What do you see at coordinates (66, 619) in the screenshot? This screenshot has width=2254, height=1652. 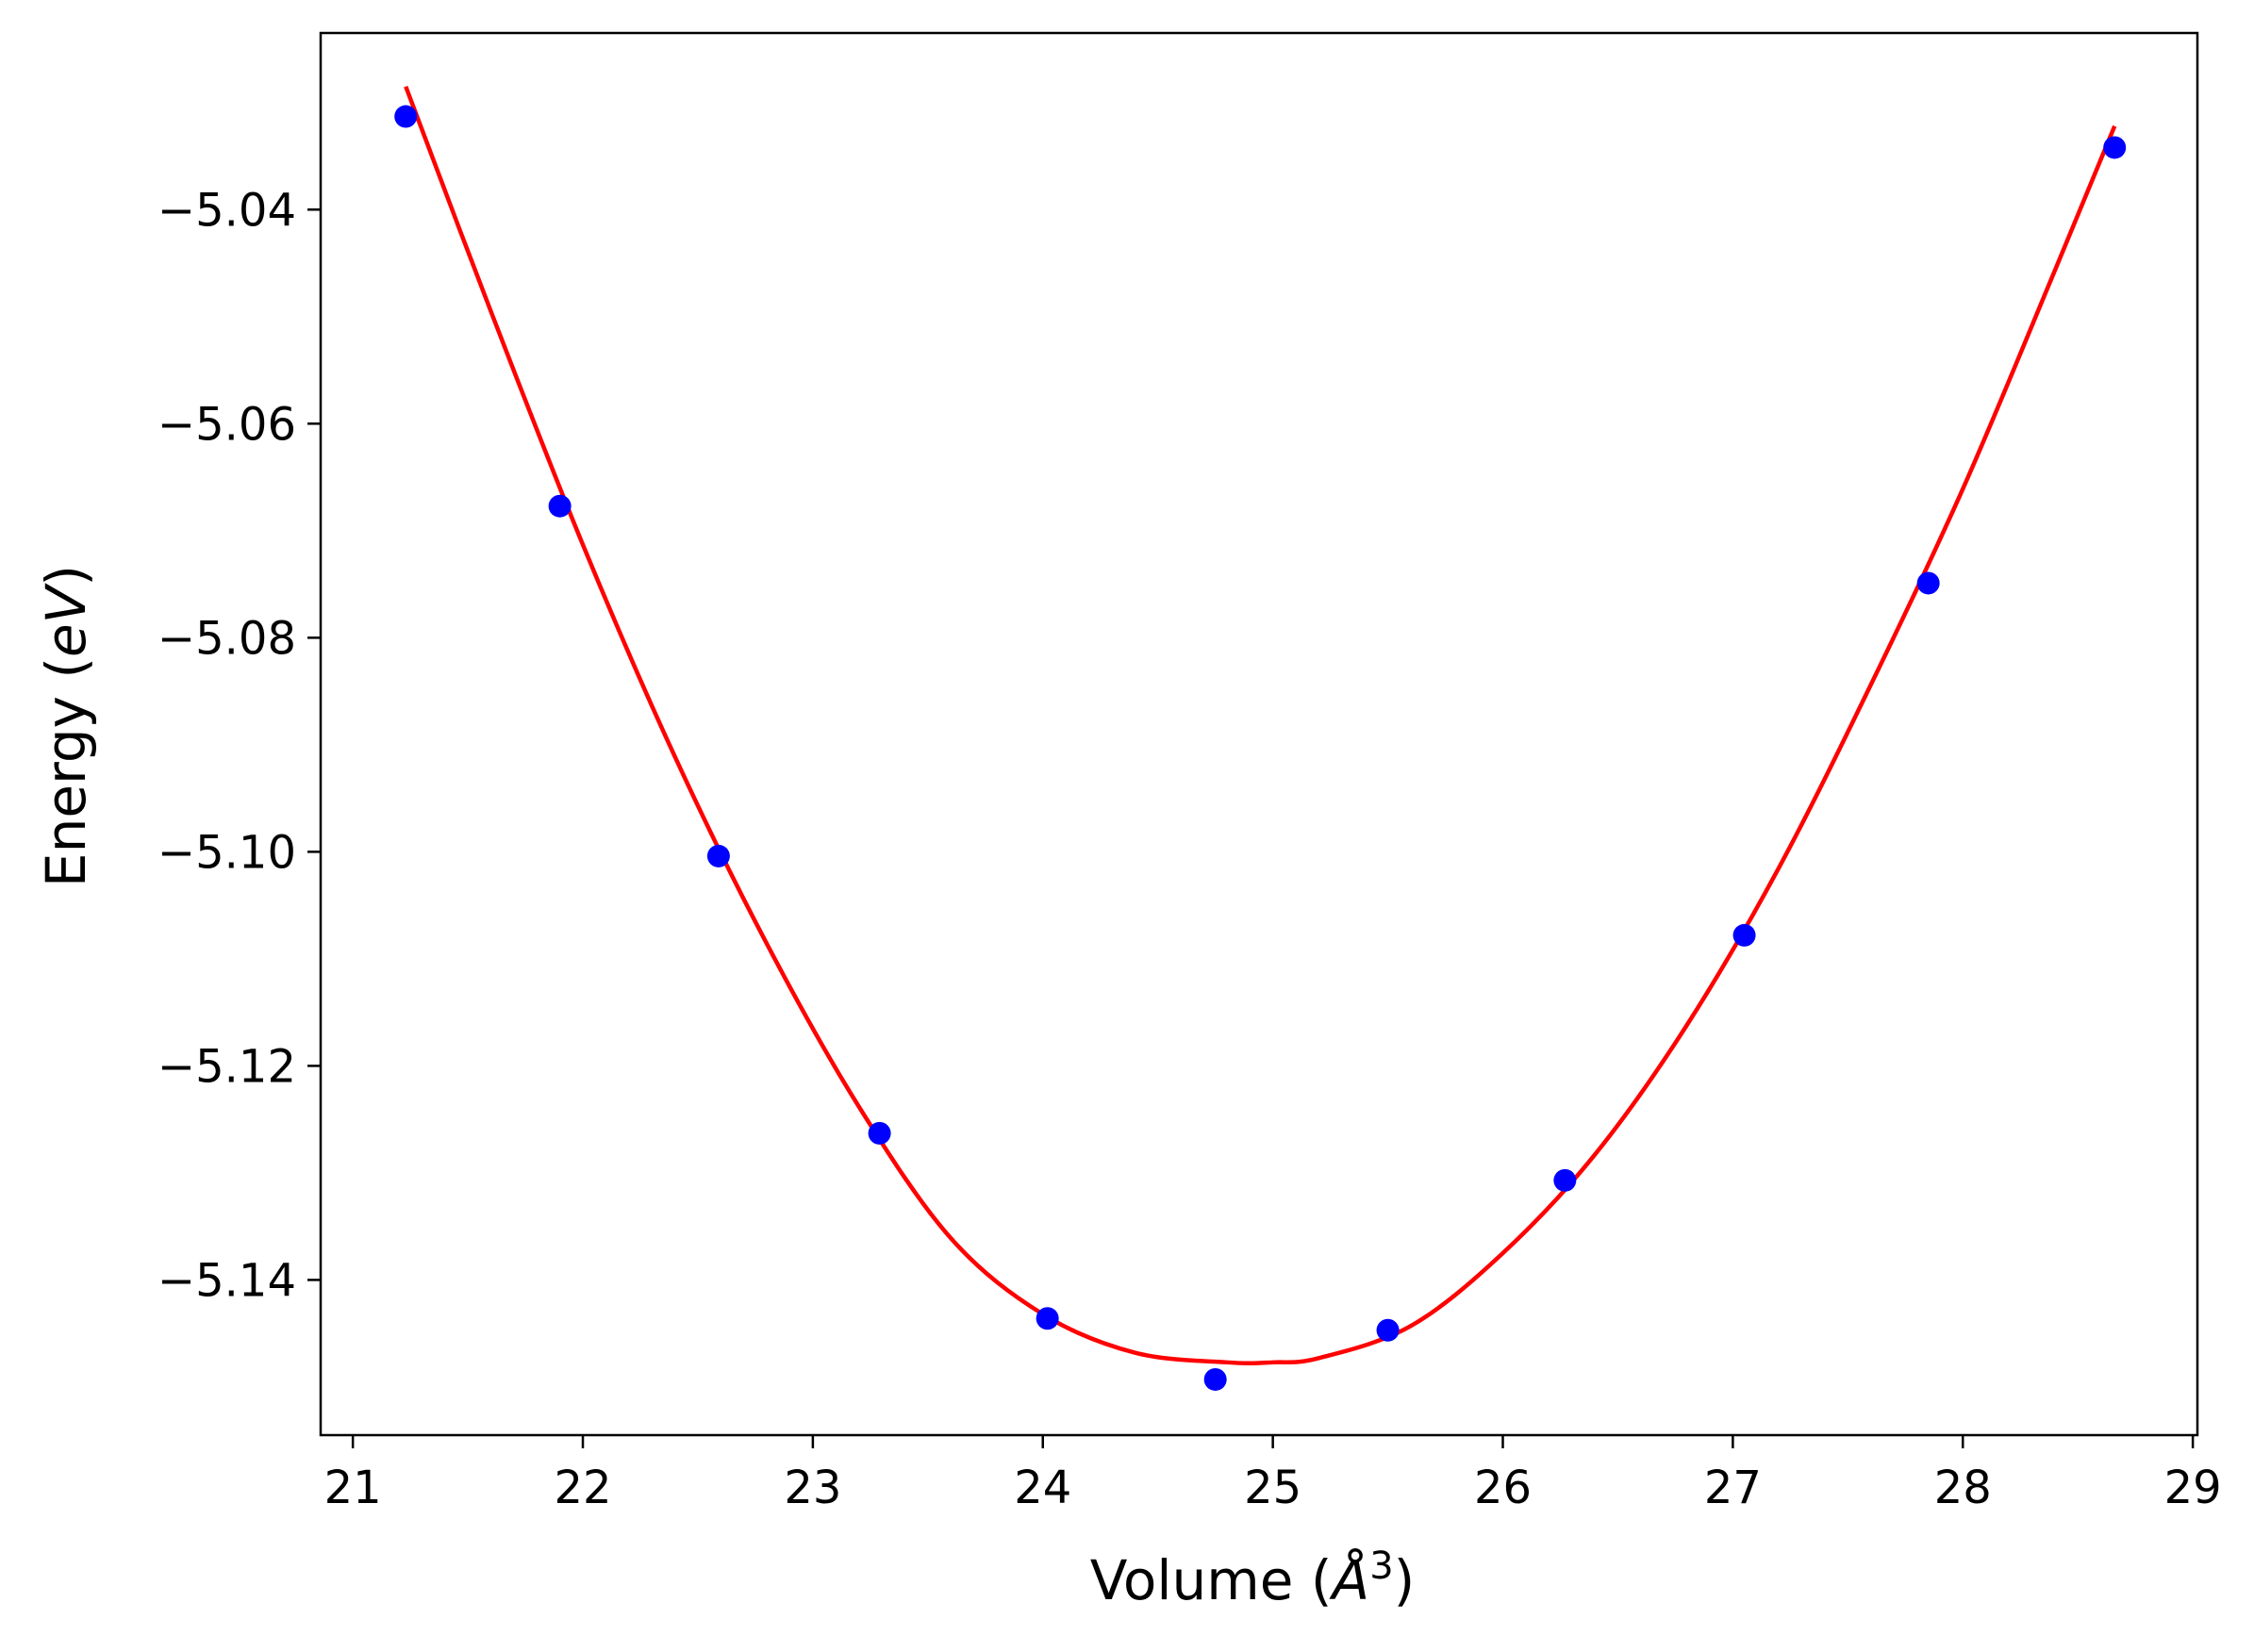 I see `y-axis-label-unit: eV` at bounding box center [66, 619].